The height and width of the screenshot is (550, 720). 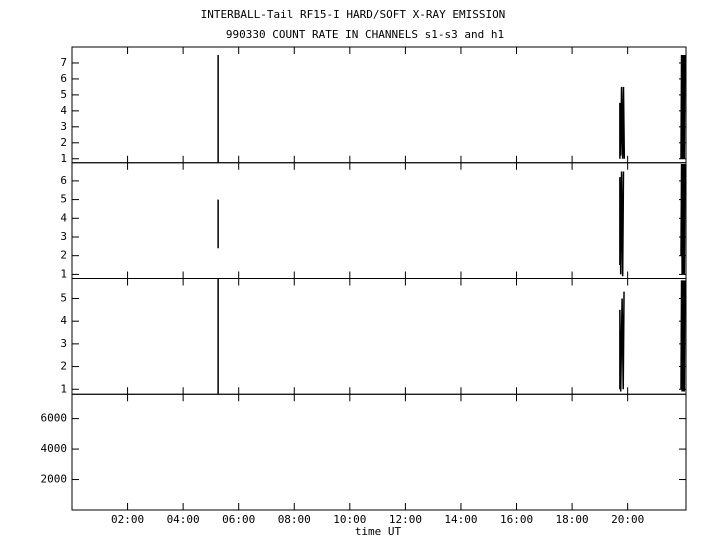 What do you see at coordinates (127, 519) in the screenshot?
I see `x-tick-label: 02:00` at bounding box center [127, 519].